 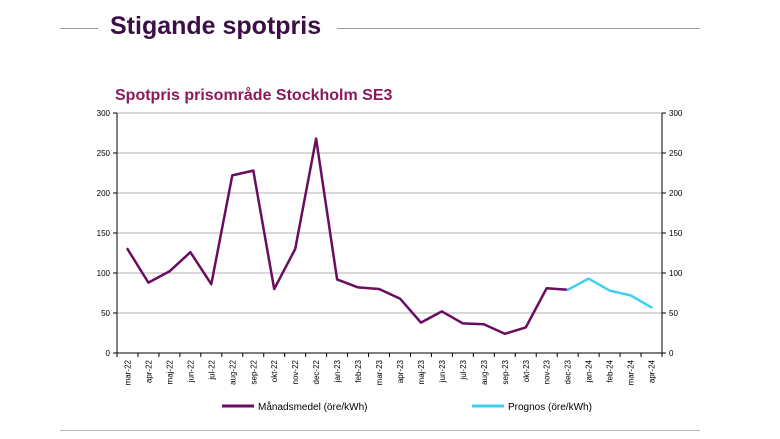 I want to click on legend-label: Prognos (öre/kWh), so click(x=550, y=407).